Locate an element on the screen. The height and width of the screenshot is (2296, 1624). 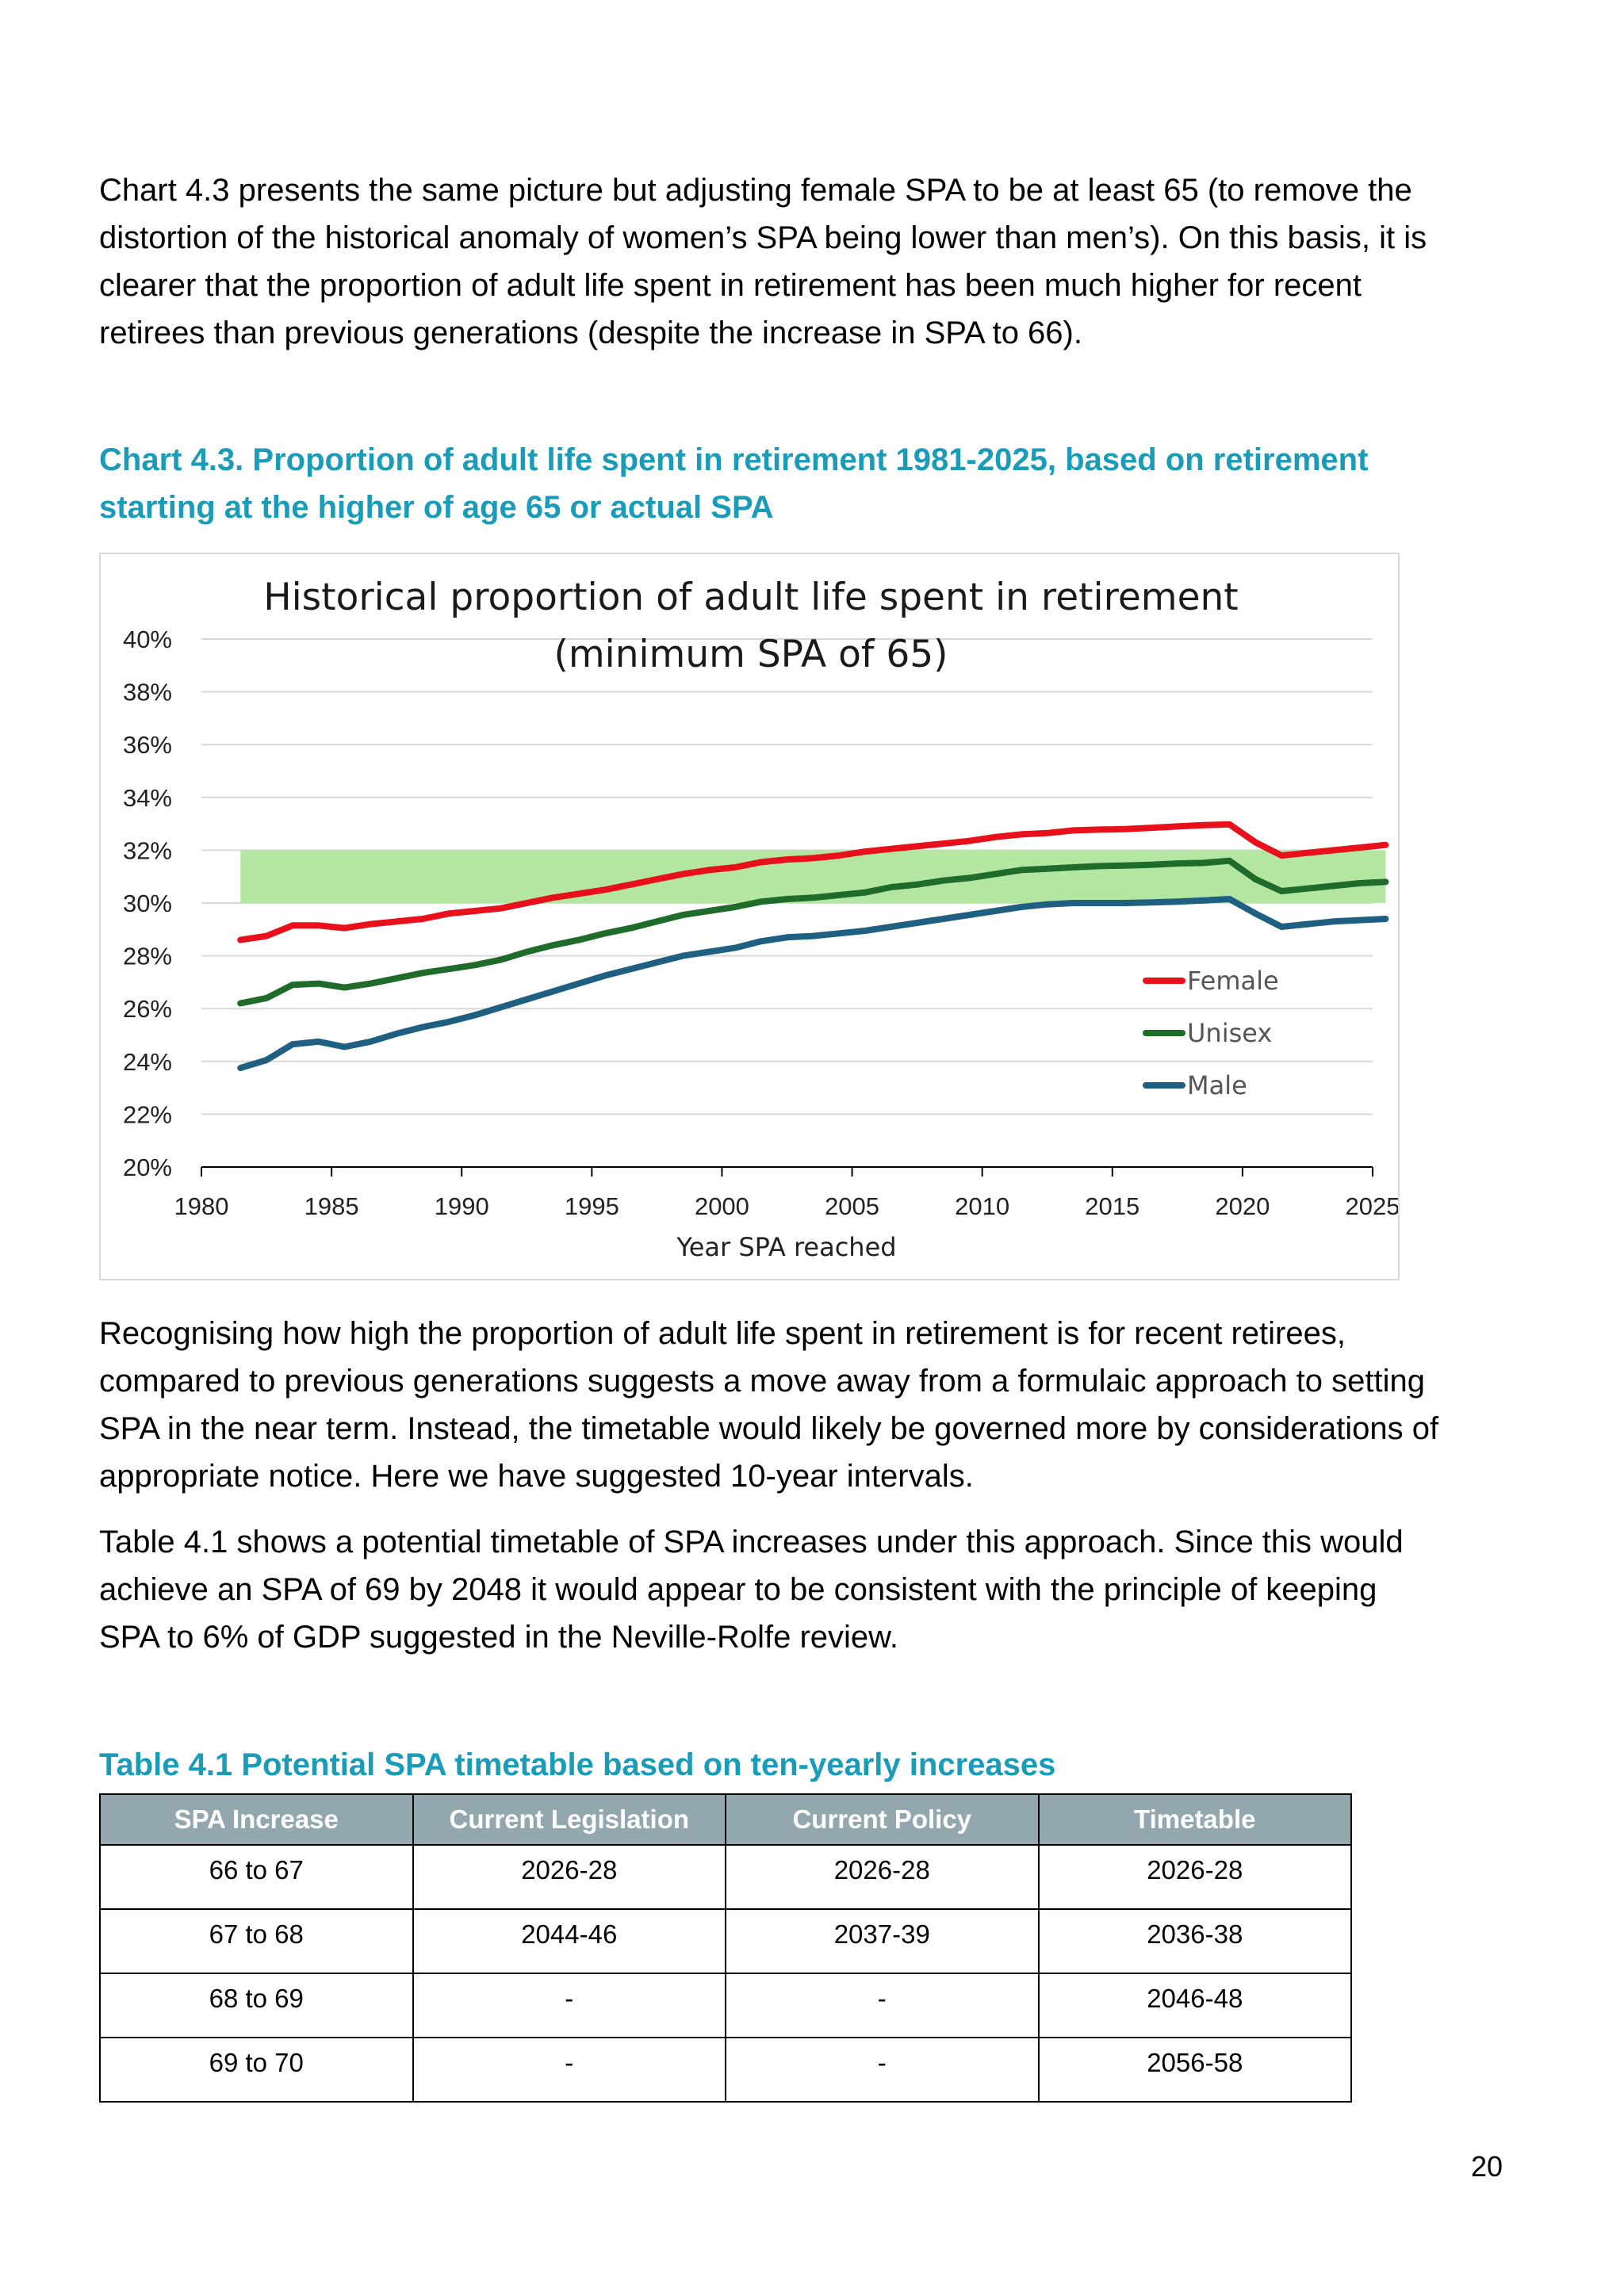
y-tick-label: 36% is located at coordinates (147, 745).